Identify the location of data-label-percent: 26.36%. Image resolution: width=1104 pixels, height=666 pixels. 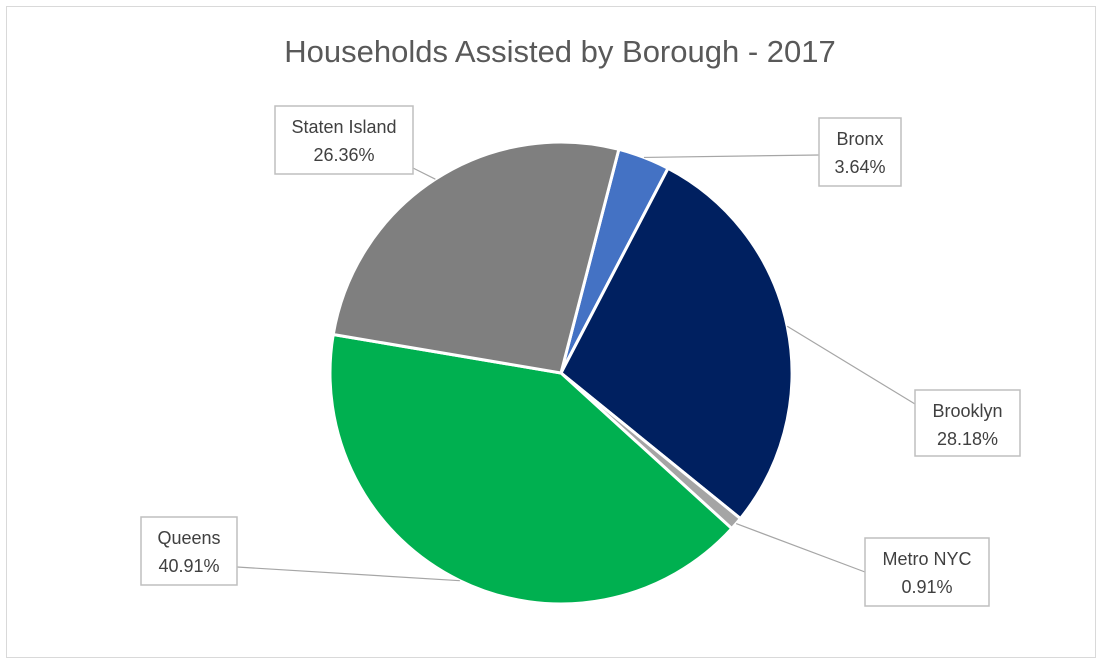
(343, 155).